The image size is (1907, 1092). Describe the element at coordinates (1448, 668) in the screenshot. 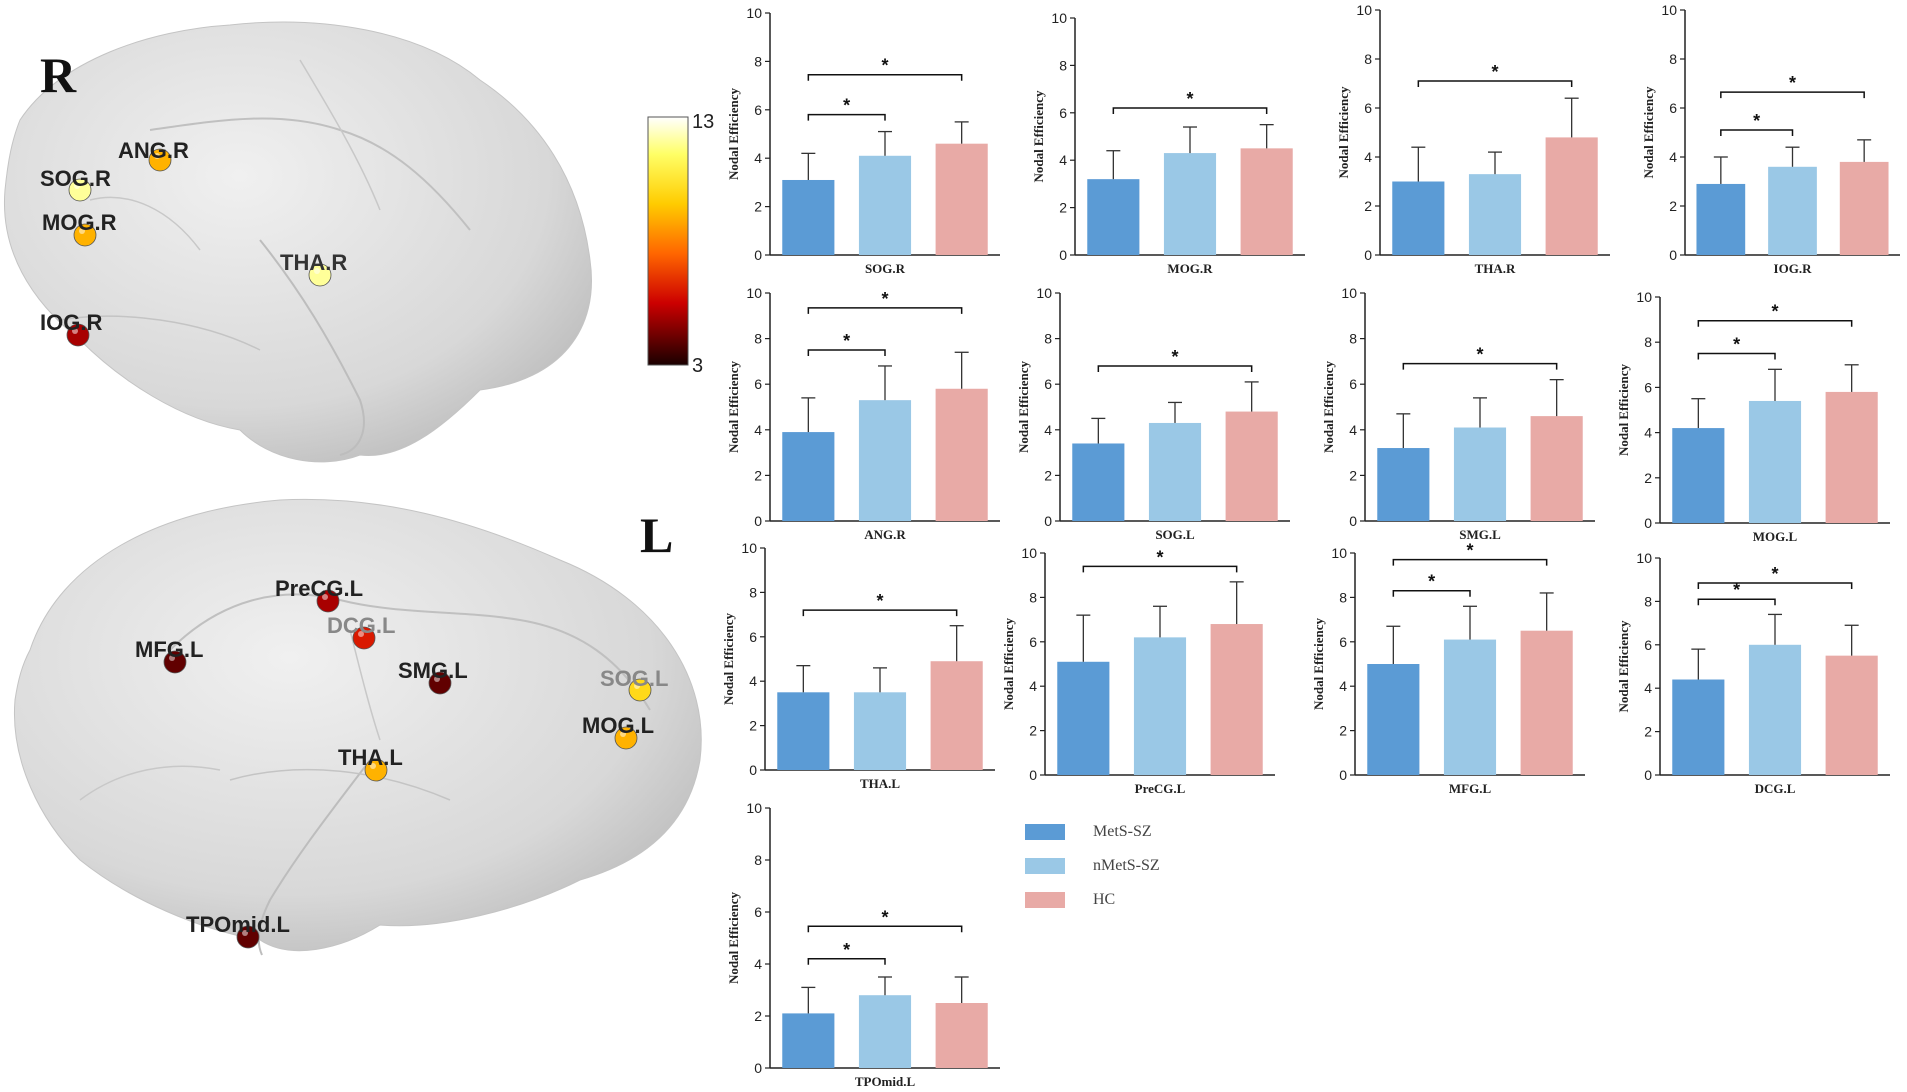

I see `chart-mfg-l: 0 2 4 6 8 10 Nodal Efficiency MFG.L * *` at that location.